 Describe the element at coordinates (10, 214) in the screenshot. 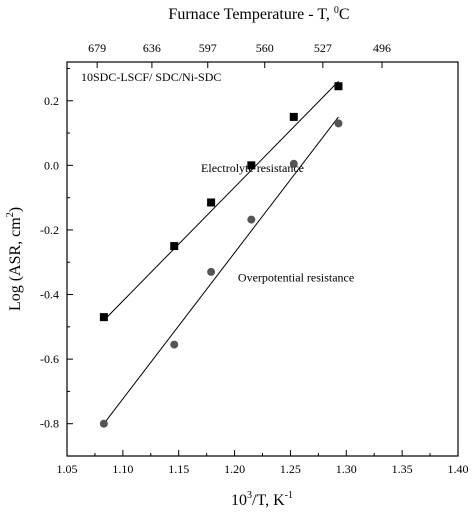

I see `y-axis-title-sup: 2` at that location.